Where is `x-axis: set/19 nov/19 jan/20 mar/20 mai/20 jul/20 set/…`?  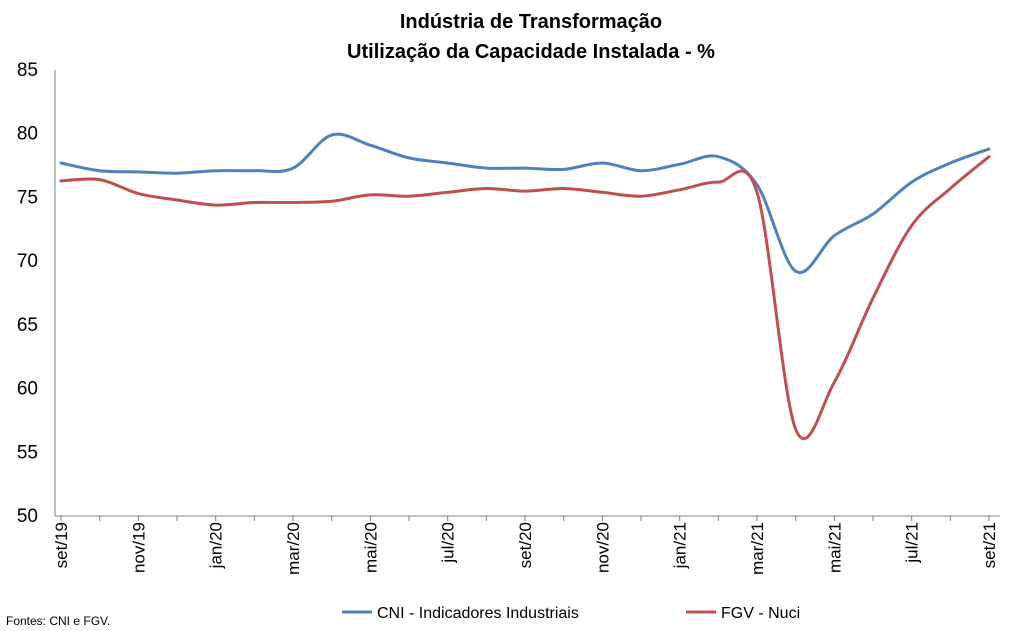
x-axis: set/19 nov/19 jan/20 mar/20 mai/20 jul/20 set/… is located at coordinates (526, 545).